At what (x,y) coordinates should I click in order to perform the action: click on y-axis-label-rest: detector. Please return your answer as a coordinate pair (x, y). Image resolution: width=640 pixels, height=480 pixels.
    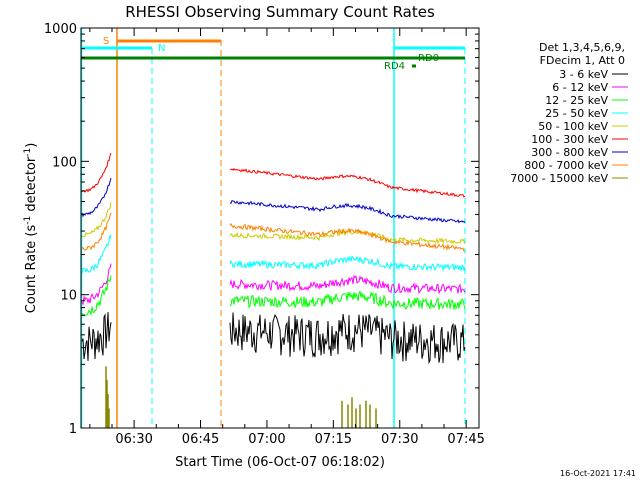
    Looking at the image, I should click on (31, 186).